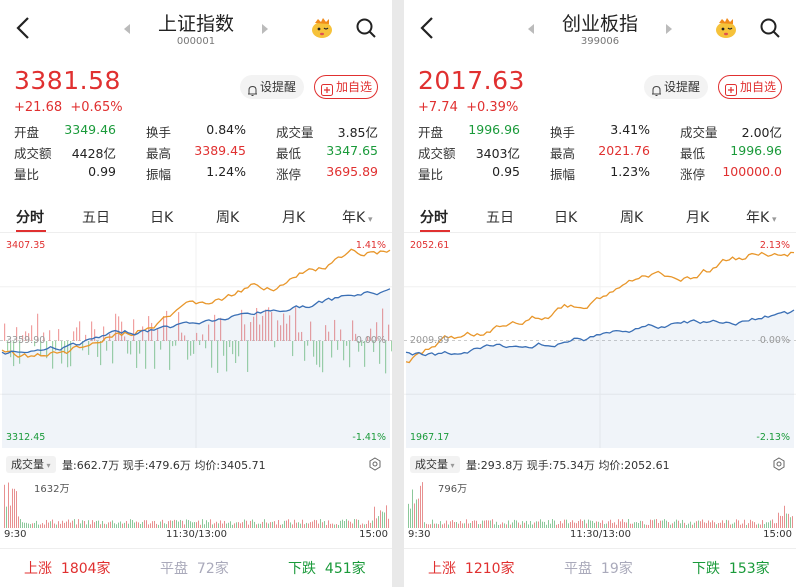 This screenshot has height=587, width=796. I want to click on amount-label: 成交额, so click(33, 153).